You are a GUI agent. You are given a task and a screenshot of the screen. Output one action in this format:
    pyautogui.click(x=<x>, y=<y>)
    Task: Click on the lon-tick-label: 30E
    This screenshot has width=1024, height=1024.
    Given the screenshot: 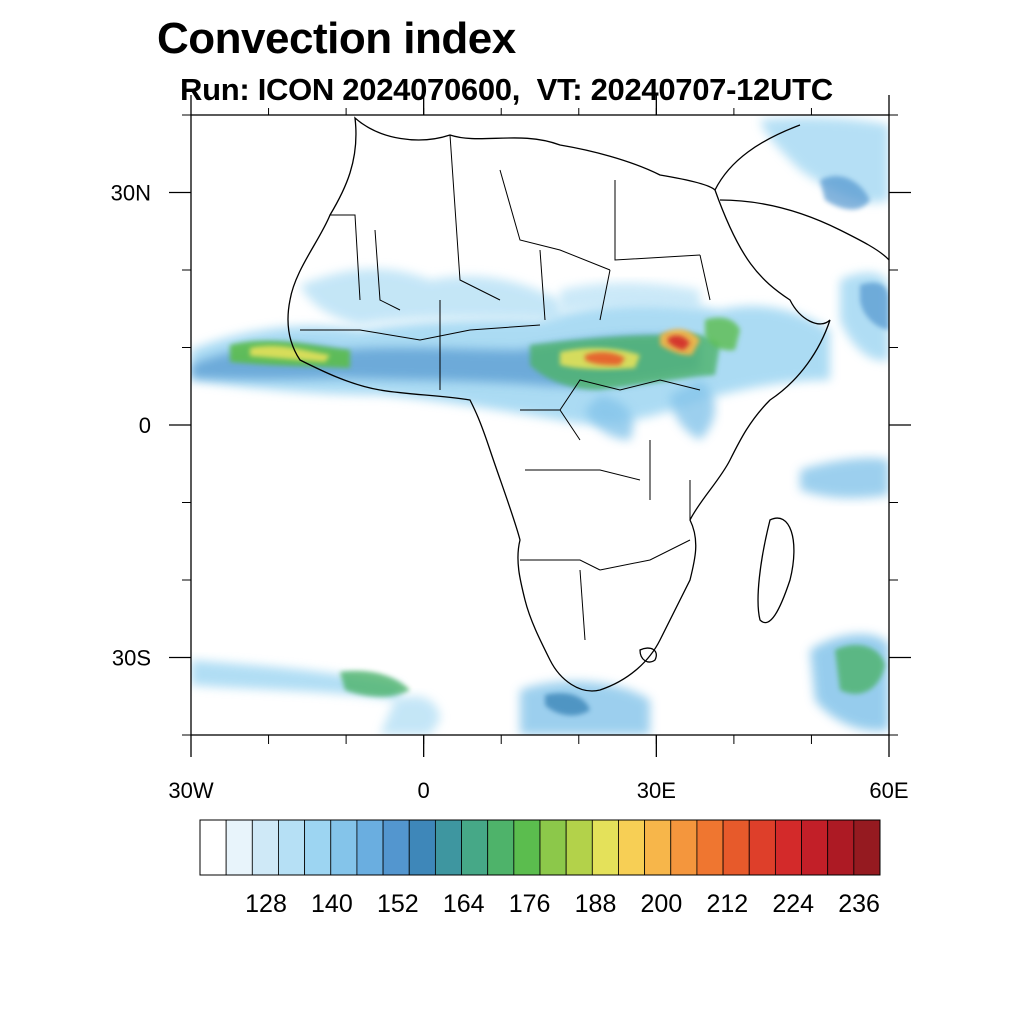 What is the action you would take?
    pyautogui.click(x=656, y=790)
    